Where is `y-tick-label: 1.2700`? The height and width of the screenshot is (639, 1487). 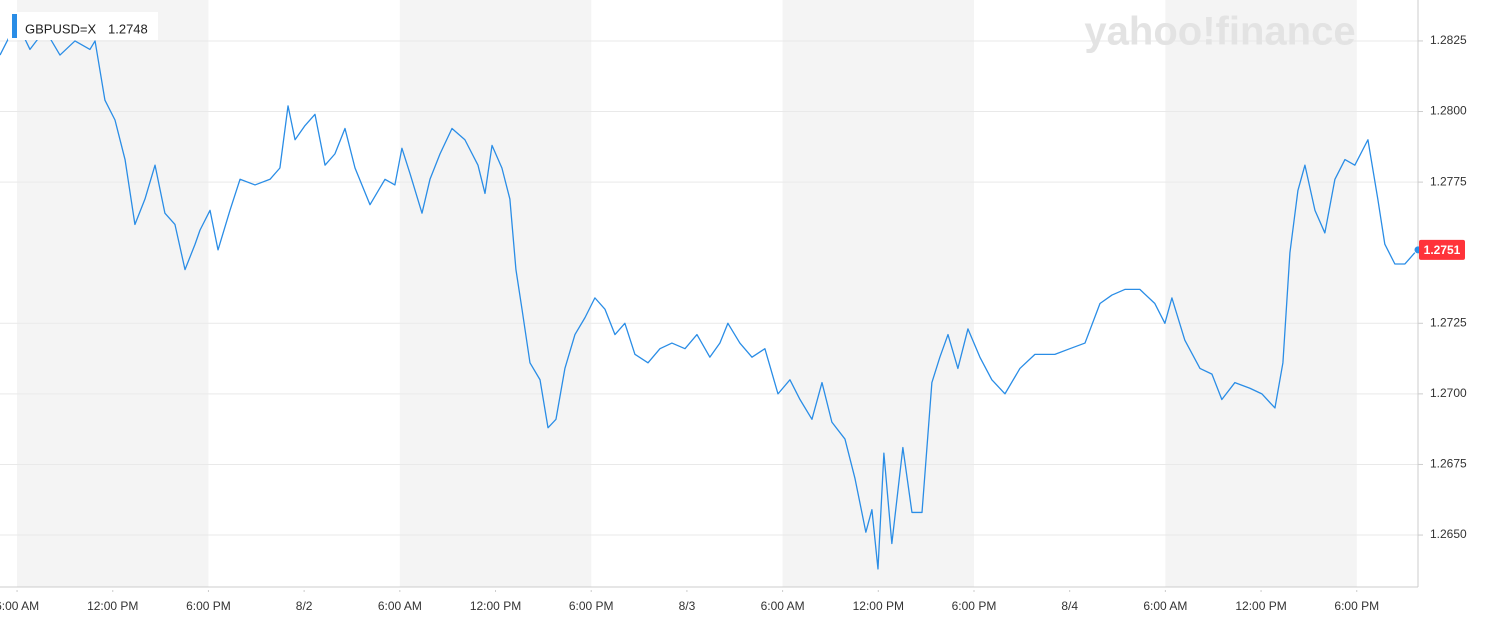 y-tick-label: 1.2700 is located at coordinates (1448, 393).